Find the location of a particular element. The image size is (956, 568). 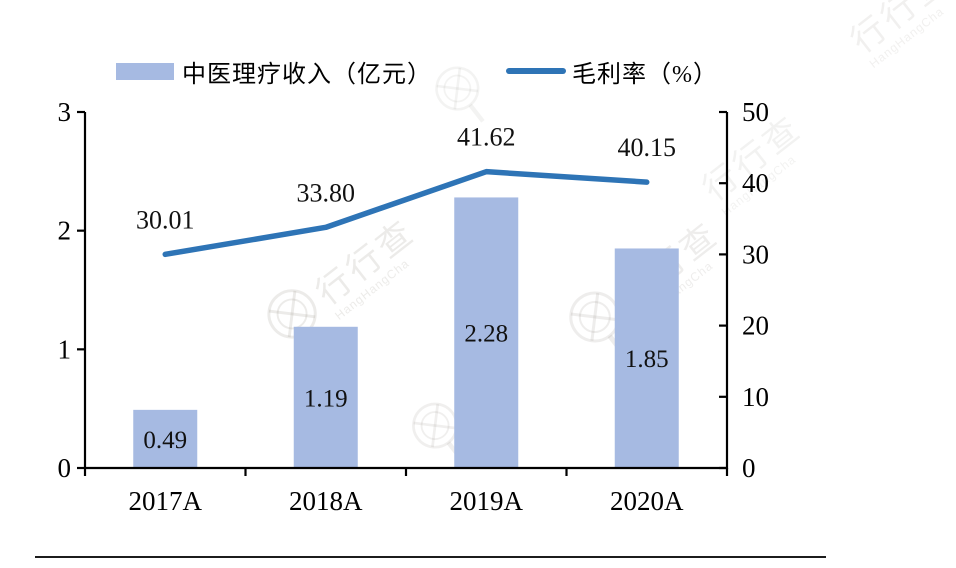

right-axis-tick-label: 10 is located at coordinates (755, 397).